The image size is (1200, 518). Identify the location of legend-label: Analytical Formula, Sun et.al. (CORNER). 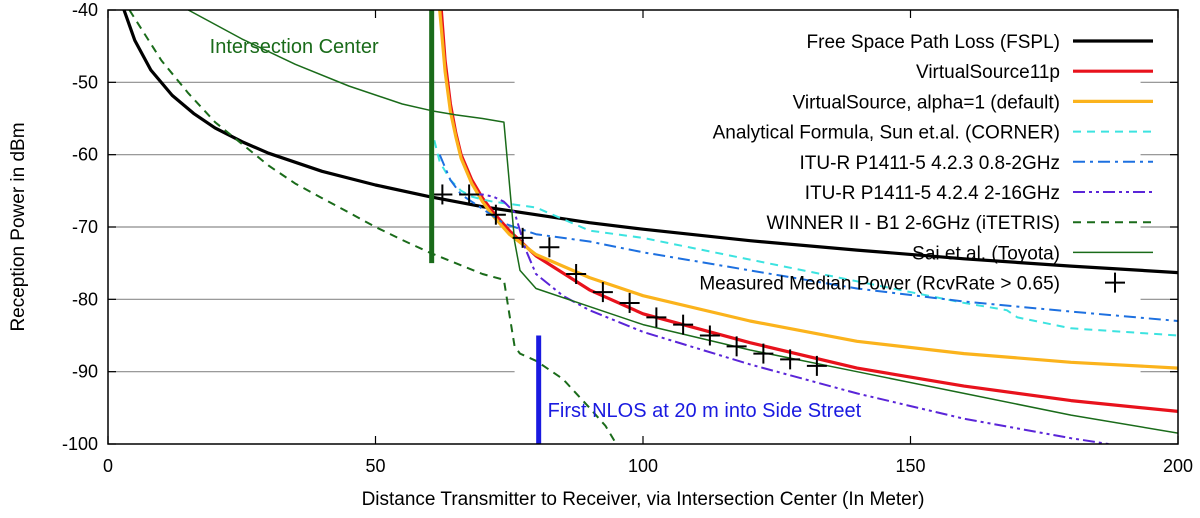
(886, 133).